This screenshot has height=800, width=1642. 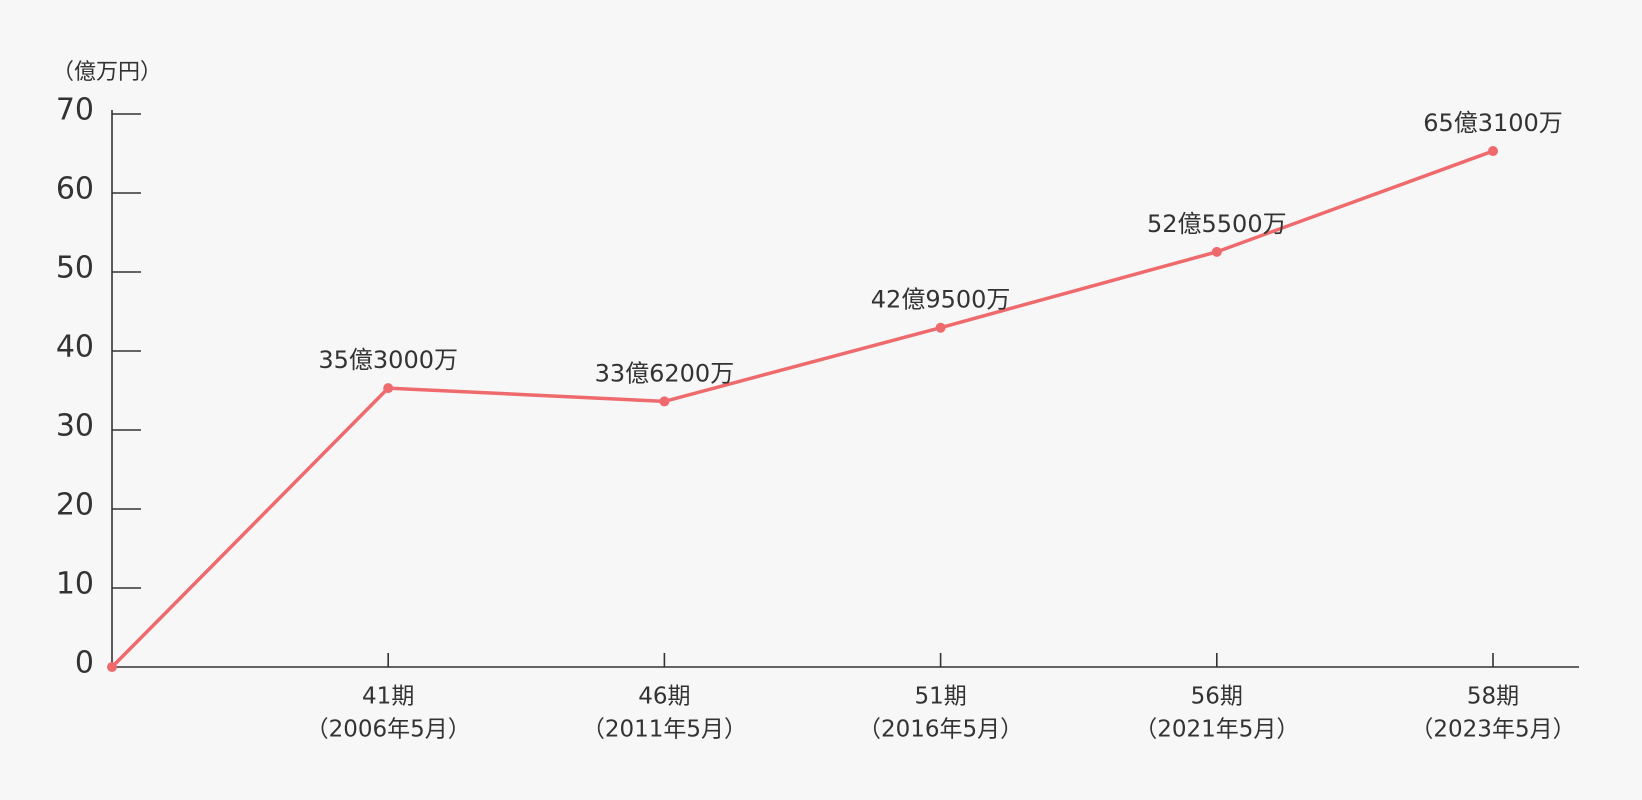 I want to click on x-tick-sublabel: （2021年5月）, so click(x=1216, y=730).